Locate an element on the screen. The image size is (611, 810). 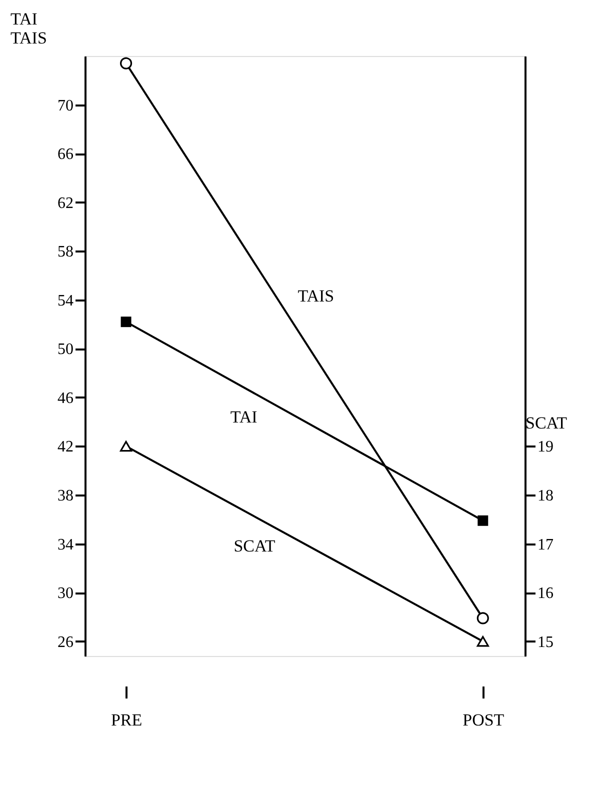
y-axis-title: TAI TAIS is located at coordinates (28, 29).